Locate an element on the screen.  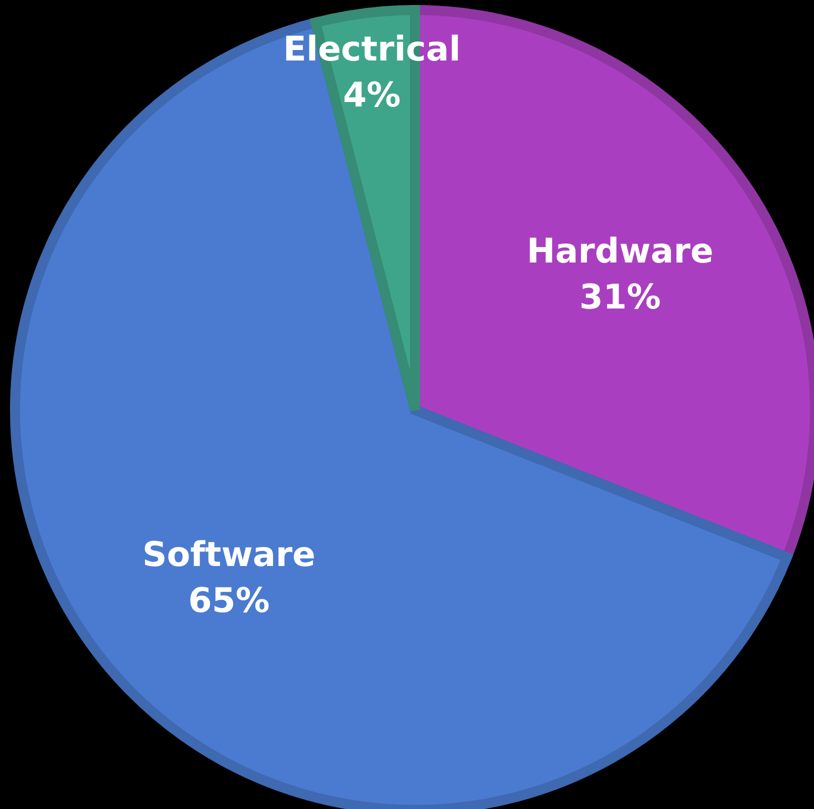
data-label: 31% is located at coordinates (620, 298).